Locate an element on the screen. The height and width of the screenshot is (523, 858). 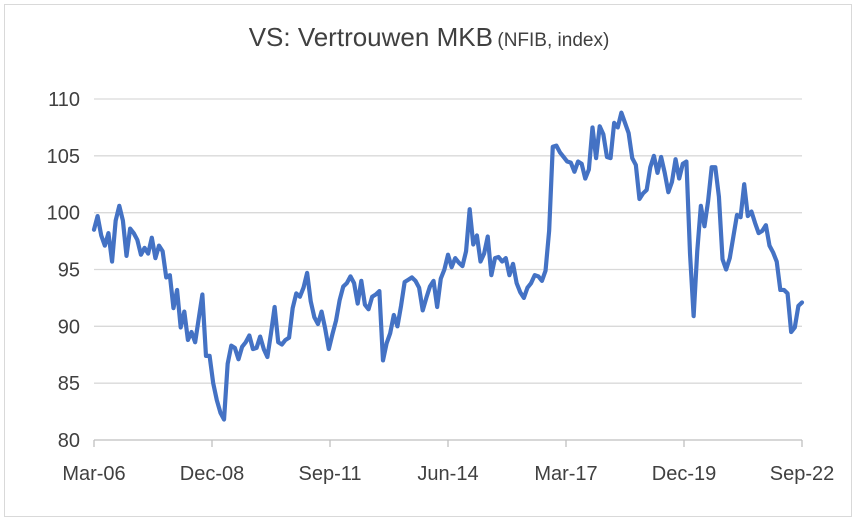
y-tick-label: 110 is located at coordinates (64, 100).